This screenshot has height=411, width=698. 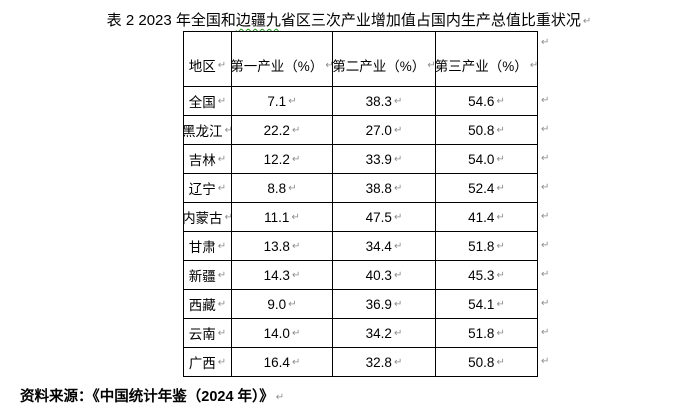 I want to click on value-cell: 13.8 ↵, so click(x=282, y=246).